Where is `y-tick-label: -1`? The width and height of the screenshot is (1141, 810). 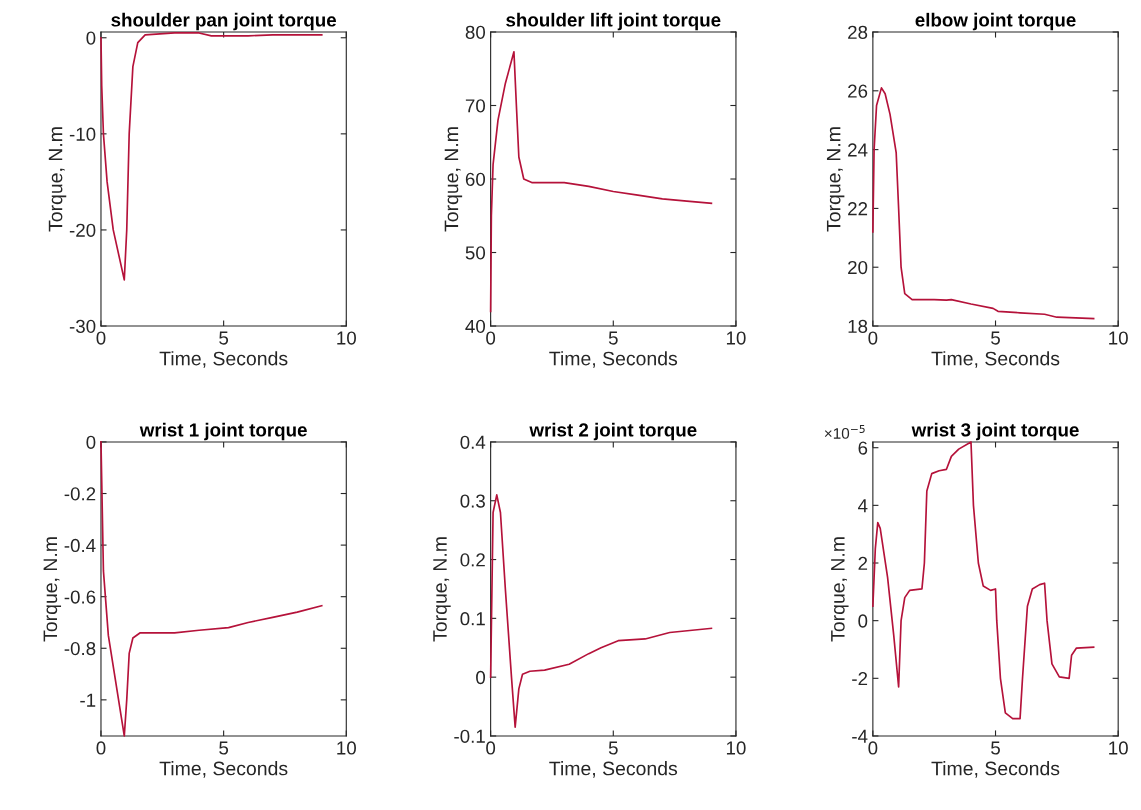 y-tick-label: -1 is located at coordinates (88, 700).